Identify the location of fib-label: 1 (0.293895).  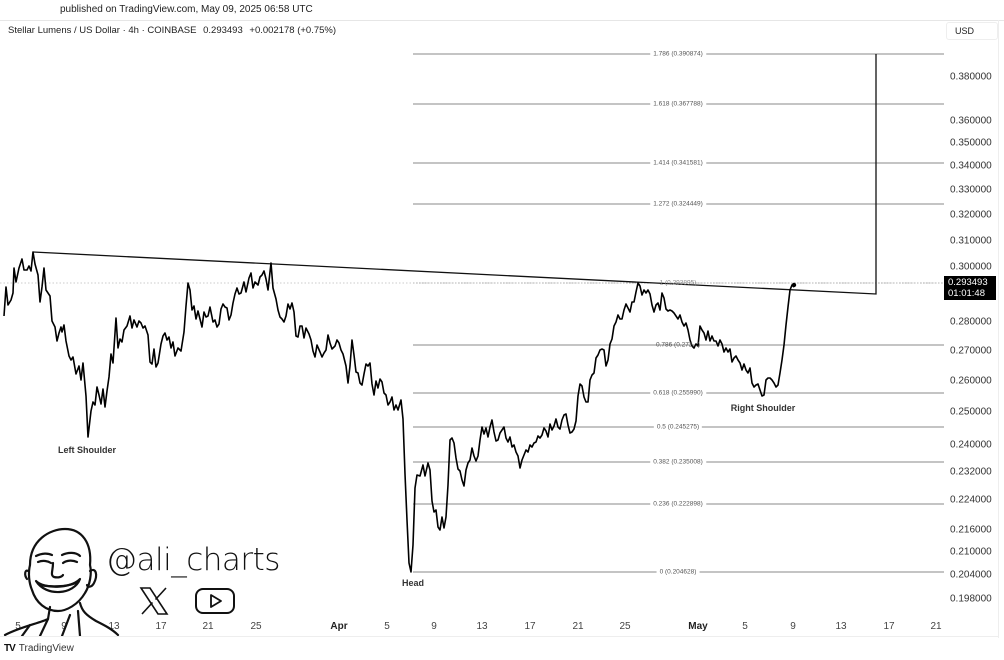
(678, 283).